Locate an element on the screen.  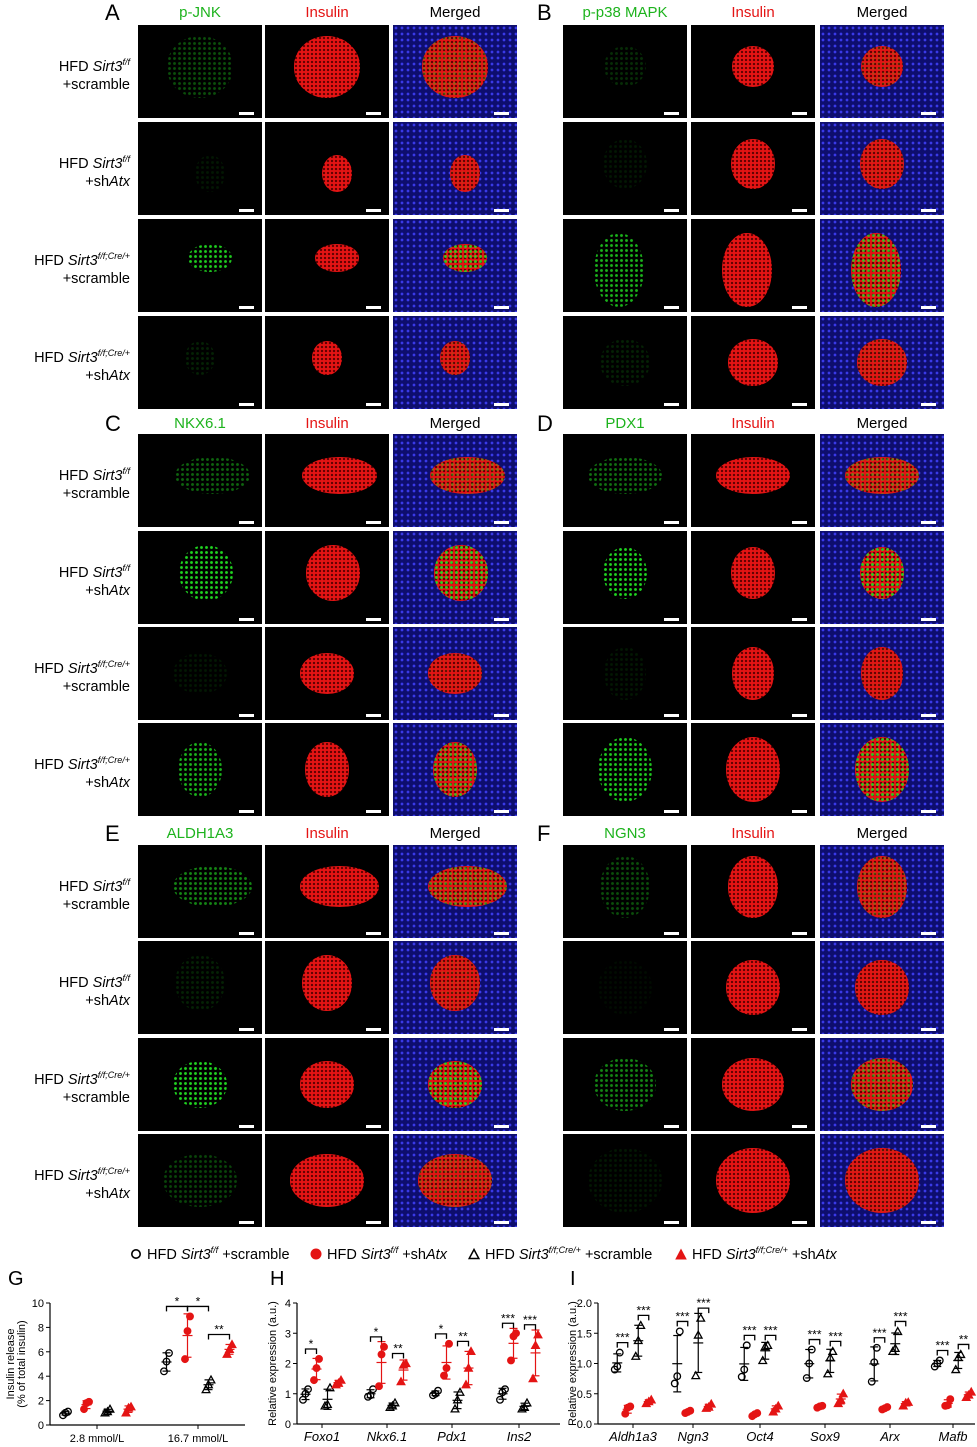
micrograph-a-insulin is located at coordinates (327, 168).